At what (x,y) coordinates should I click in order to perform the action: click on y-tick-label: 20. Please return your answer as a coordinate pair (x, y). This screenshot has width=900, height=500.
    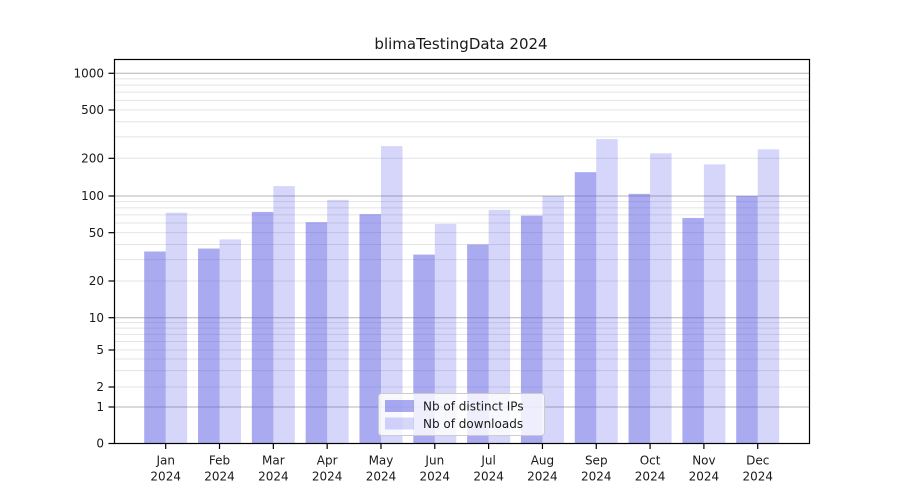
    Looking at the image, I should click on (96, 281).